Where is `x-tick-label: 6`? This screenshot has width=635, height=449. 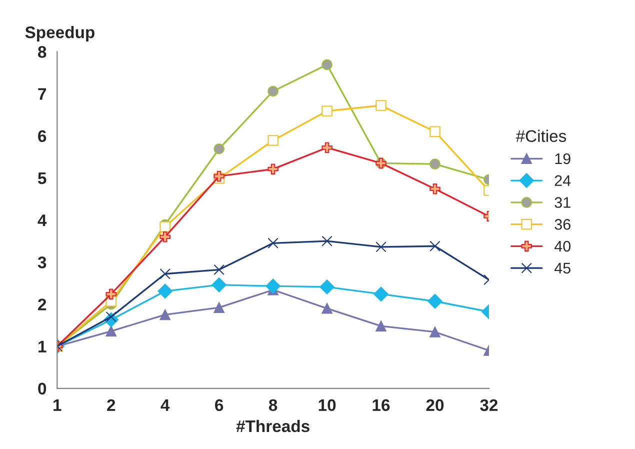 x-tick-label: 6 is located at coordinates (219, 405).